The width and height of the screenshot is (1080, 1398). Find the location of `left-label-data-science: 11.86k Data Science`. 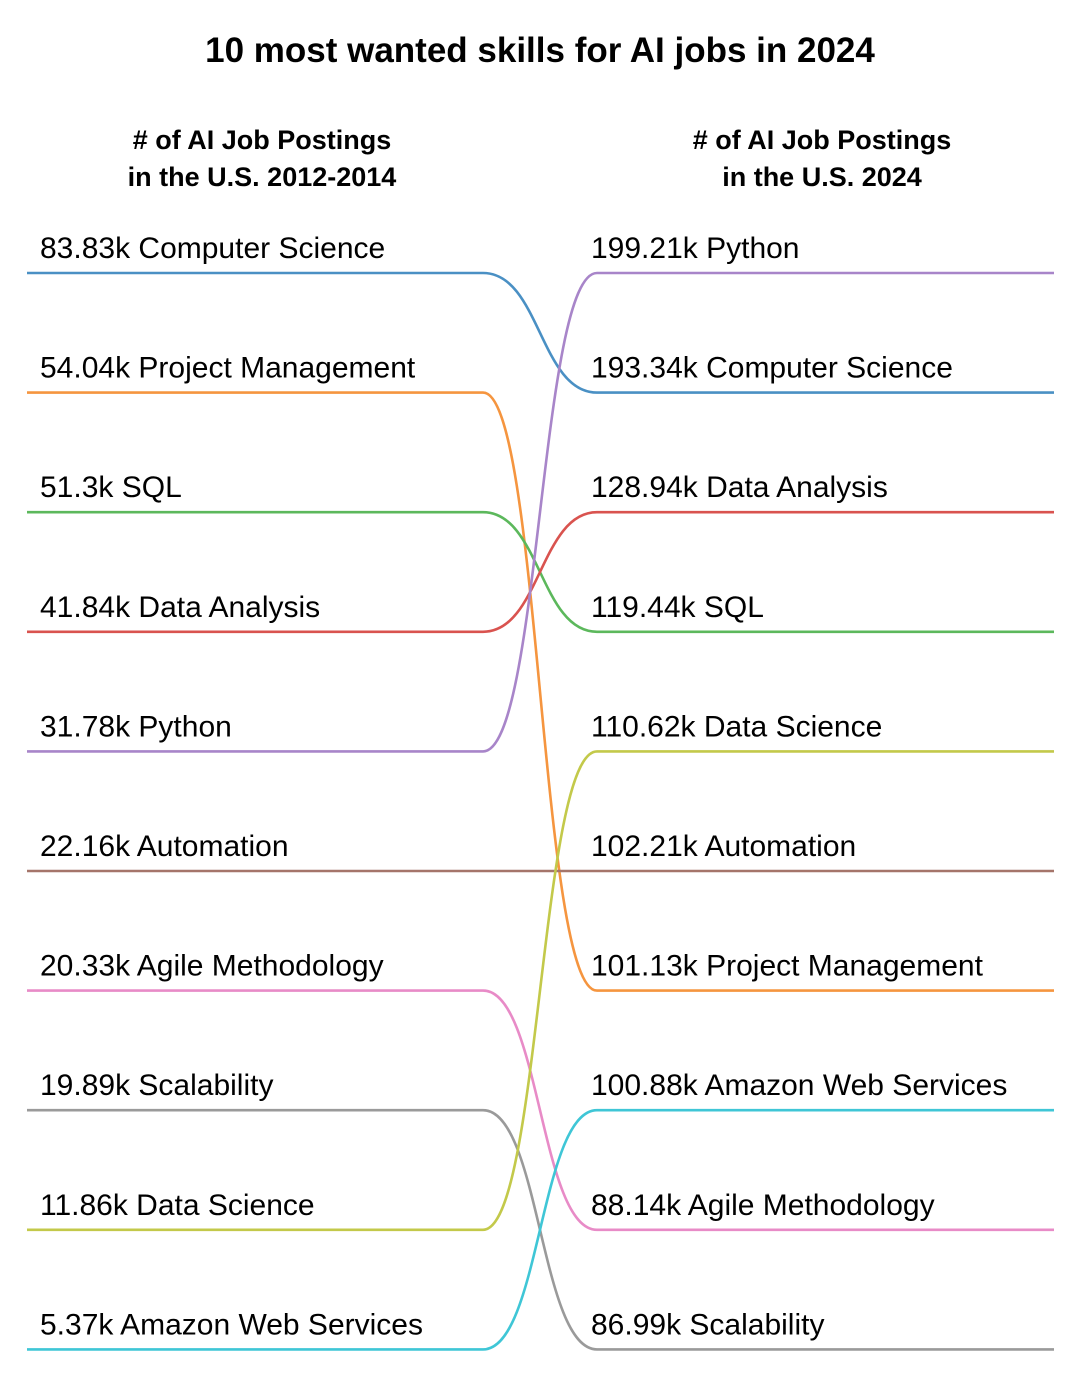

left-label-data-science: 11.86k Data Science is located at coordinates (177, 1205).